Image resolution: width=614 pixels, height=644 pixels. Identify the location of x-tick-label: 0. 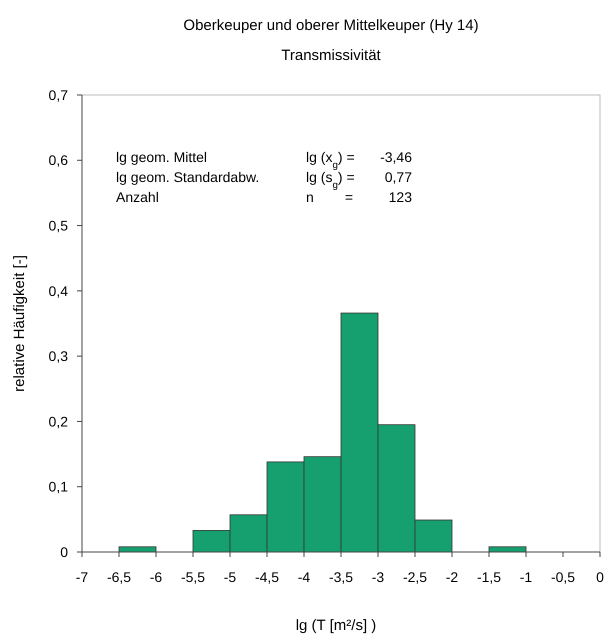
(600, 577).